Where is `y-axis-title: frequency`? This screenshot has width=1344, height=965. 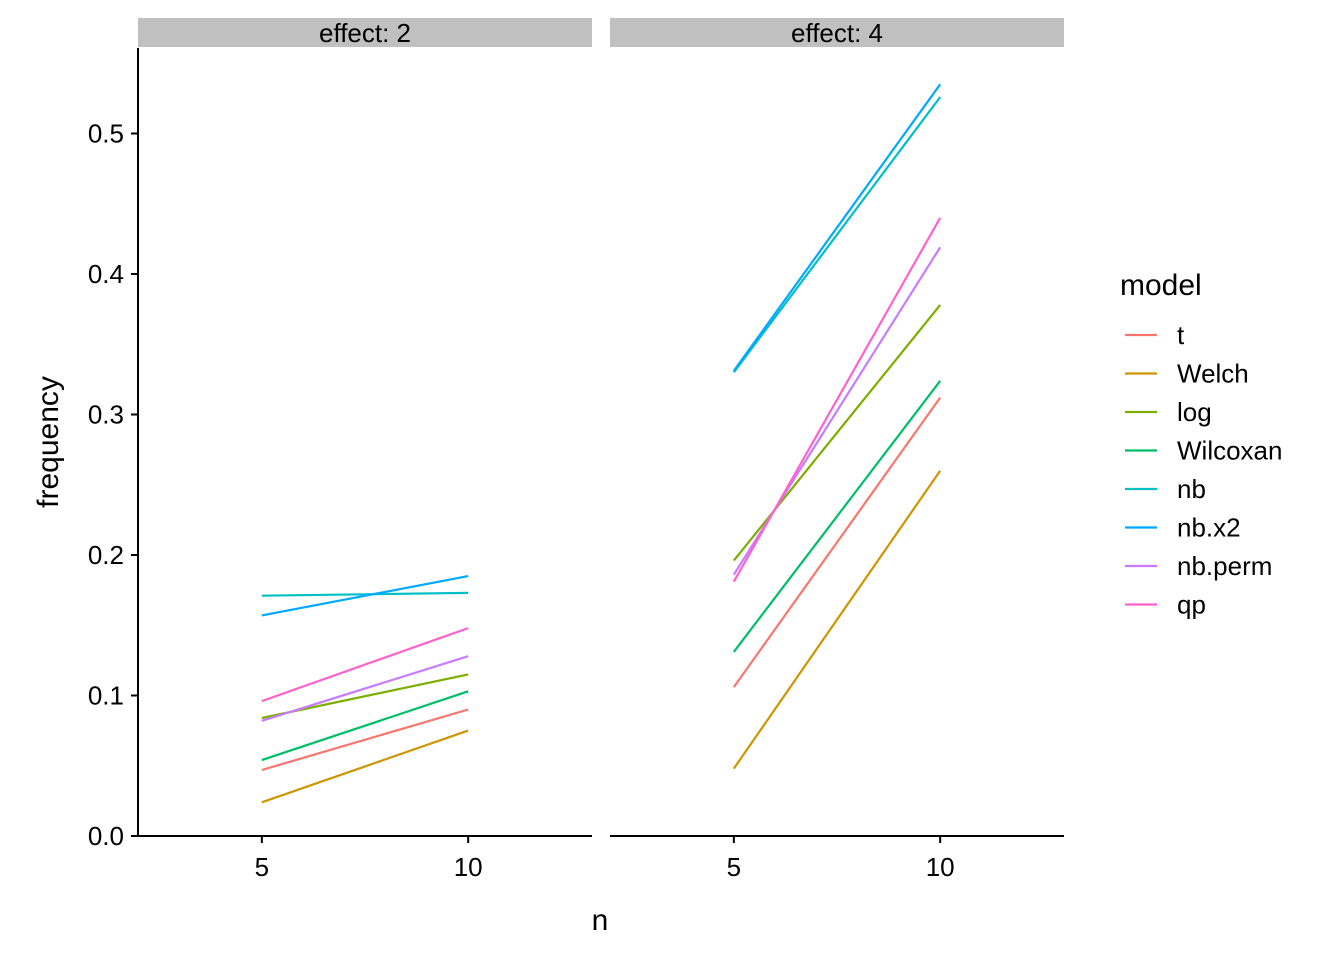
y-axis-title: frequency is located at coordinates (48, 442).